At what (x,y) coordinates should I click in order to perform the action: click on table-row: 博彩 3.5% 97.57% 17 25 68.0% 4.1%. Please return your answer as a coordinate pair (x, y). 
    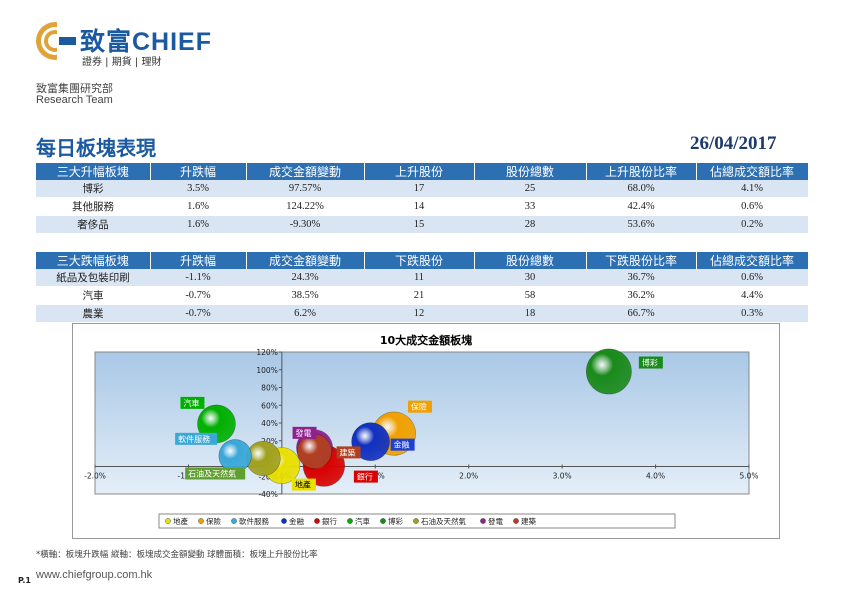
    Looking at the image, I should click on (422, 189).